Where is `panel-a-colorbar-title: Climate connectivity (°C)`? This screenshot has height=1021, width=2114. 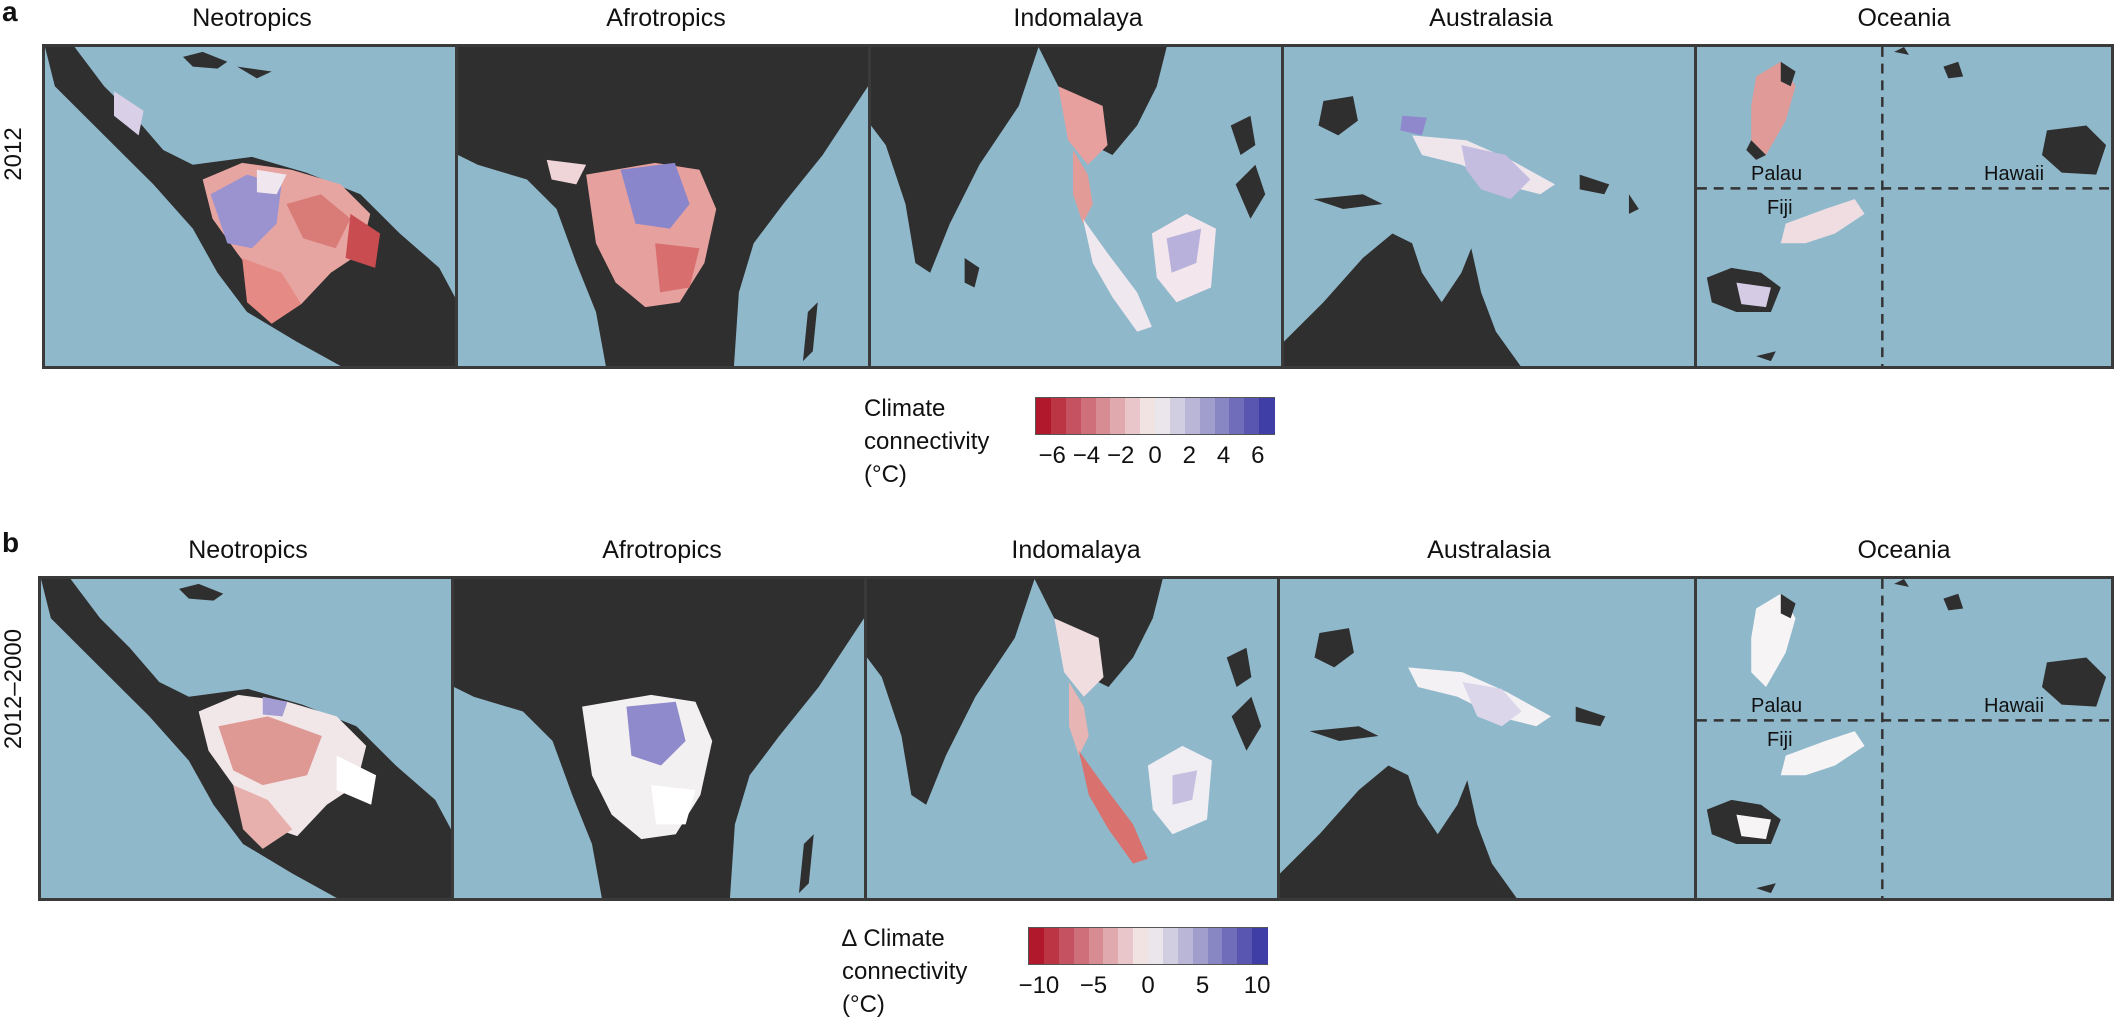
panel-a-colorbar-title: Climate connectivity (°C) is located at coordinates (927, 441).